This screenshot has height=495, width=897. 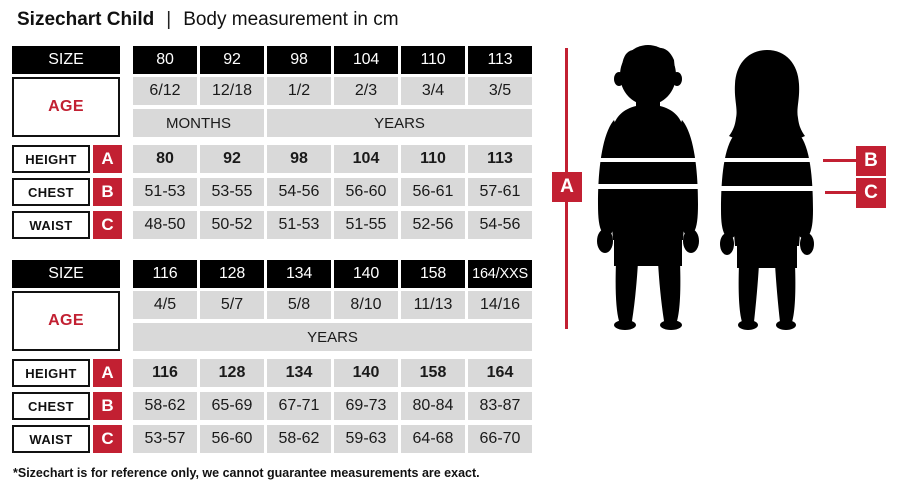 I want to click on size-value-cell: 98, so click(x=299, y=60).